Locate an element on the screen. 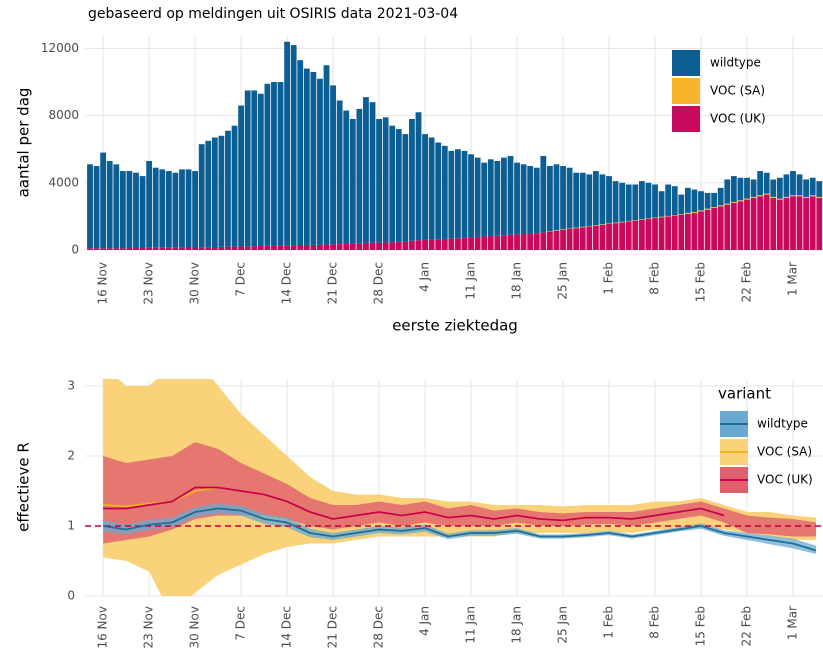 This screenshot has height=658, width=823. x-tick-label: 14 Dec is located at coordinates (287, 627).